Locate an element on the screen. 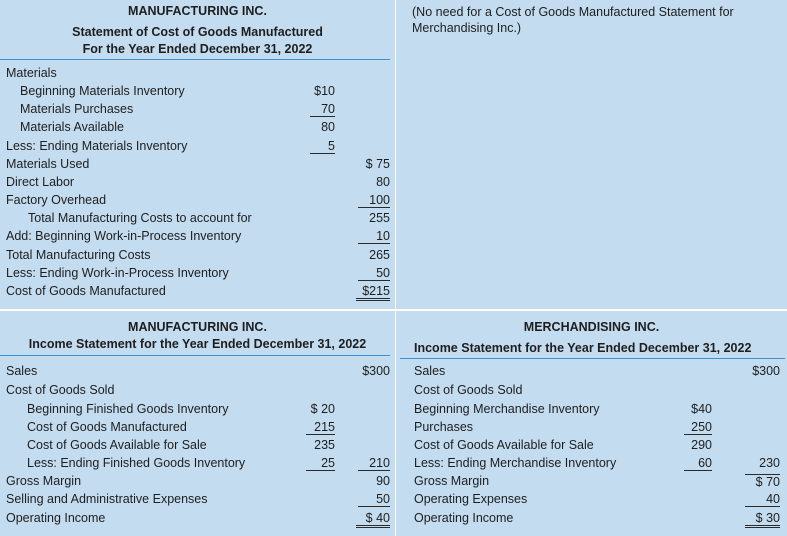 The width and height of the screenshot is (787, 536). merch-income-company: MERCHANDISING INC. is located at coordinates (591, 327).